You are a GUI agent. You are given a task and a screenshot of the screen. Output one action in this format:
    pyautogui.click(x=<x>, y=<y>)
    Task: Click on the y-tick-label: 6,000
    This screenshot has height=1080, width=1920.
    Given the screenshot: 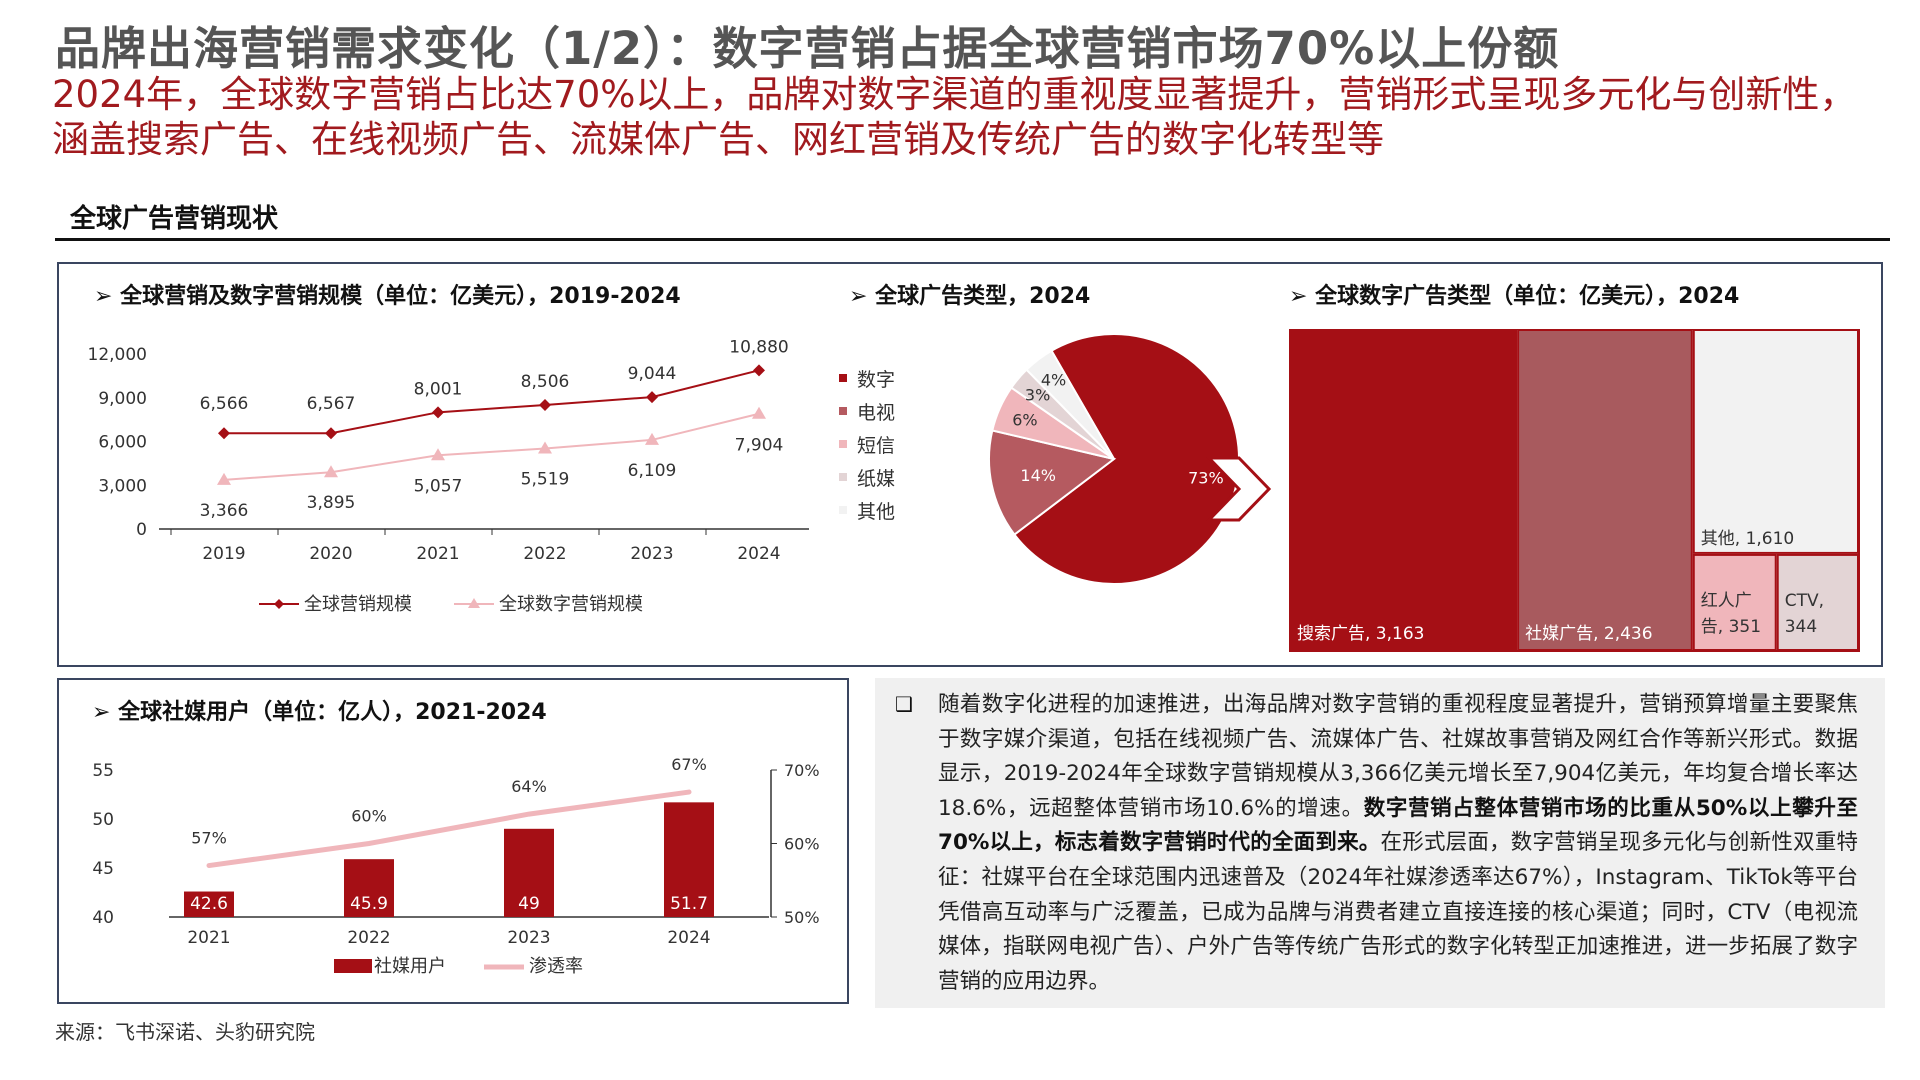 What is the action you would take?
    pyautogui.click(x=122, y=443)
    